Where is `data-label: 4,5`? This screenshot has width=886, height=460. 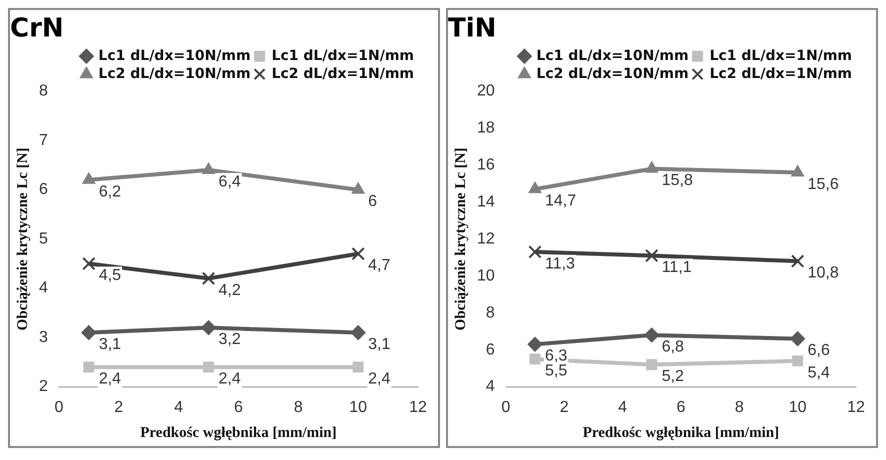
data-label: 4,5 is located at coordinates (110, 275).